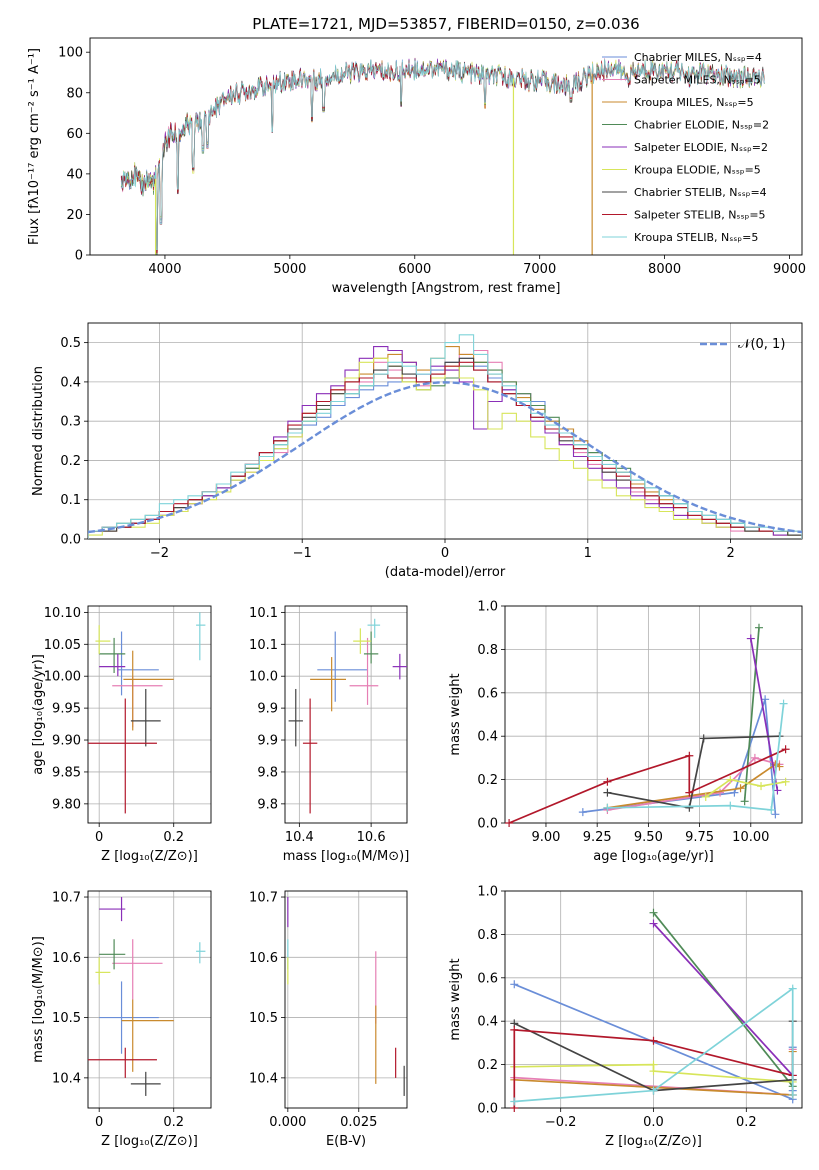  What do you see at coordinates (263, 645) in the screenshot?
I see `y-tick-label: 10.1` at bounding box center [263, 645].